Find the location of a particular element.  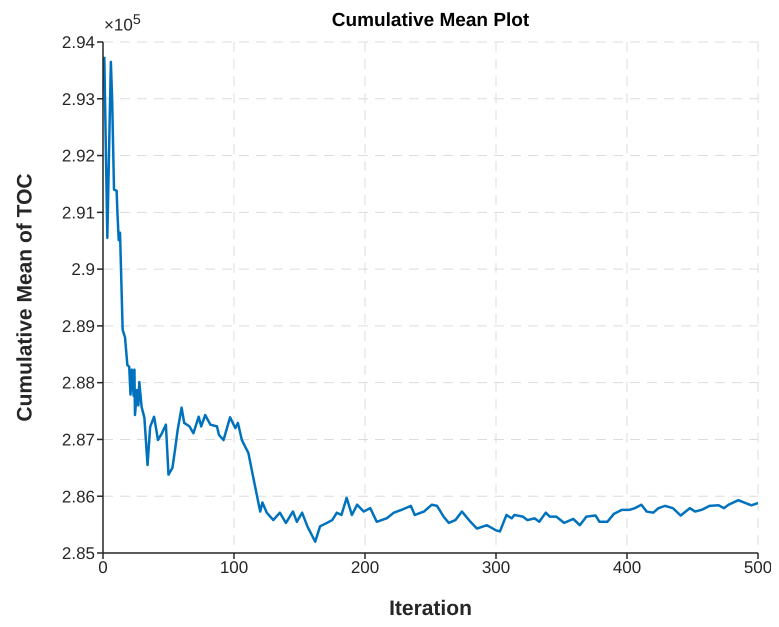

y-axis-title: Cumulative Mean of TOC is located at coordinates (24, 297).